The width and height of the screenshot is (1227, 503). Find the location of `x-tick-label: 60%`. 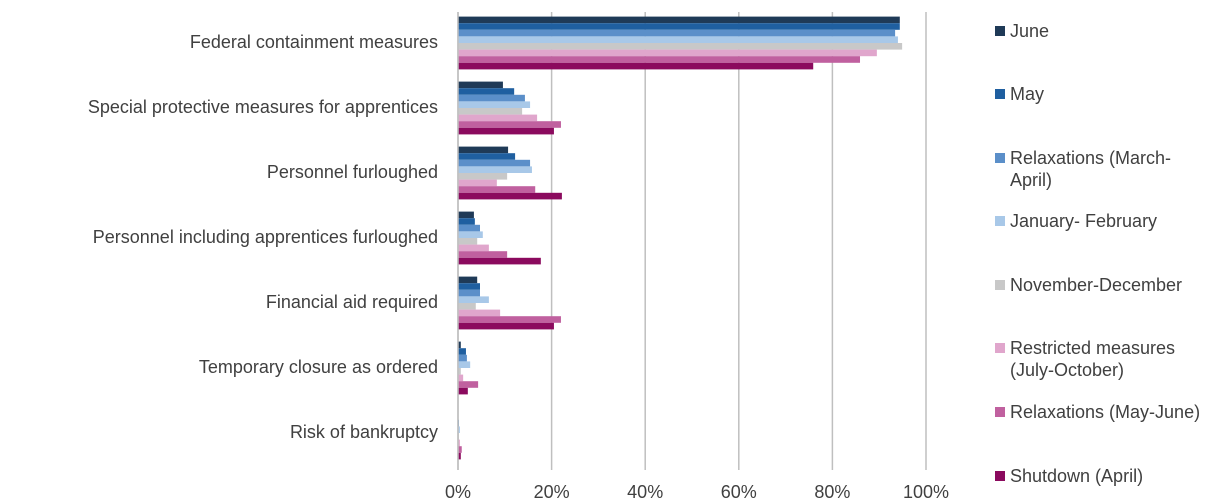

x-tick-label: 60% is located at coordinates (739, 492).